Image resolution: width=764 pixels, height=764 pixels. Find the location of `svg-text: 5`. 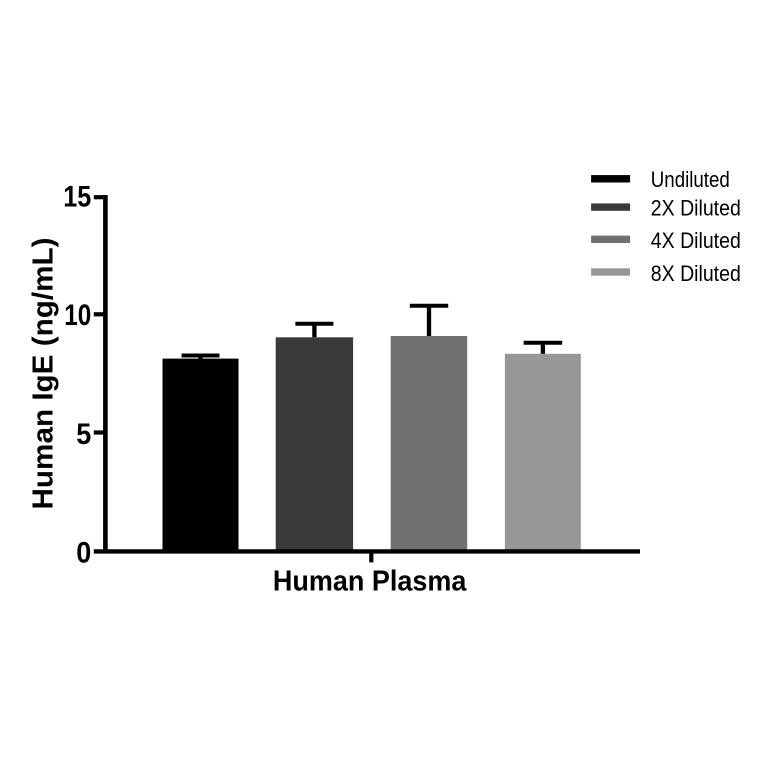

svg-text: 5 is located at coordinates (83, 434).